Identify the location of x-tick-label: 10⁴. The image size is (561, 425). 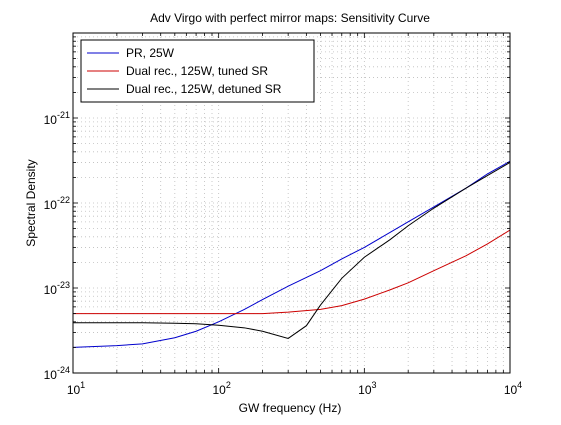
(513, 388).